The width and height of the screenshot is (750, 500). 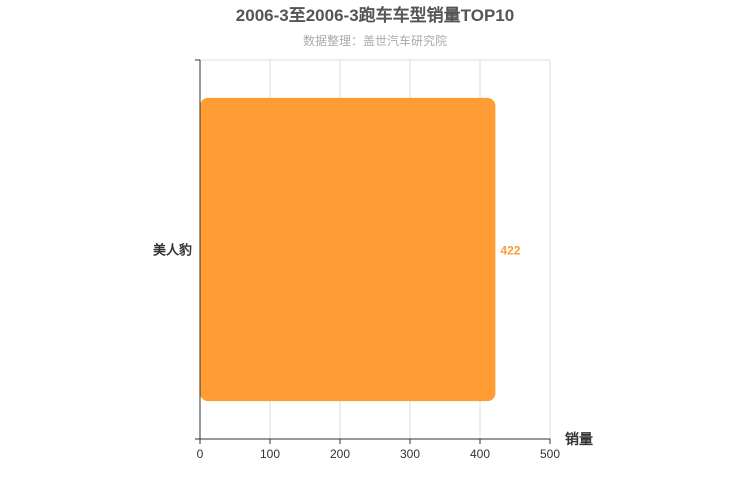 I want to click on x-tick-label: 500, so click(x=550, y=454).